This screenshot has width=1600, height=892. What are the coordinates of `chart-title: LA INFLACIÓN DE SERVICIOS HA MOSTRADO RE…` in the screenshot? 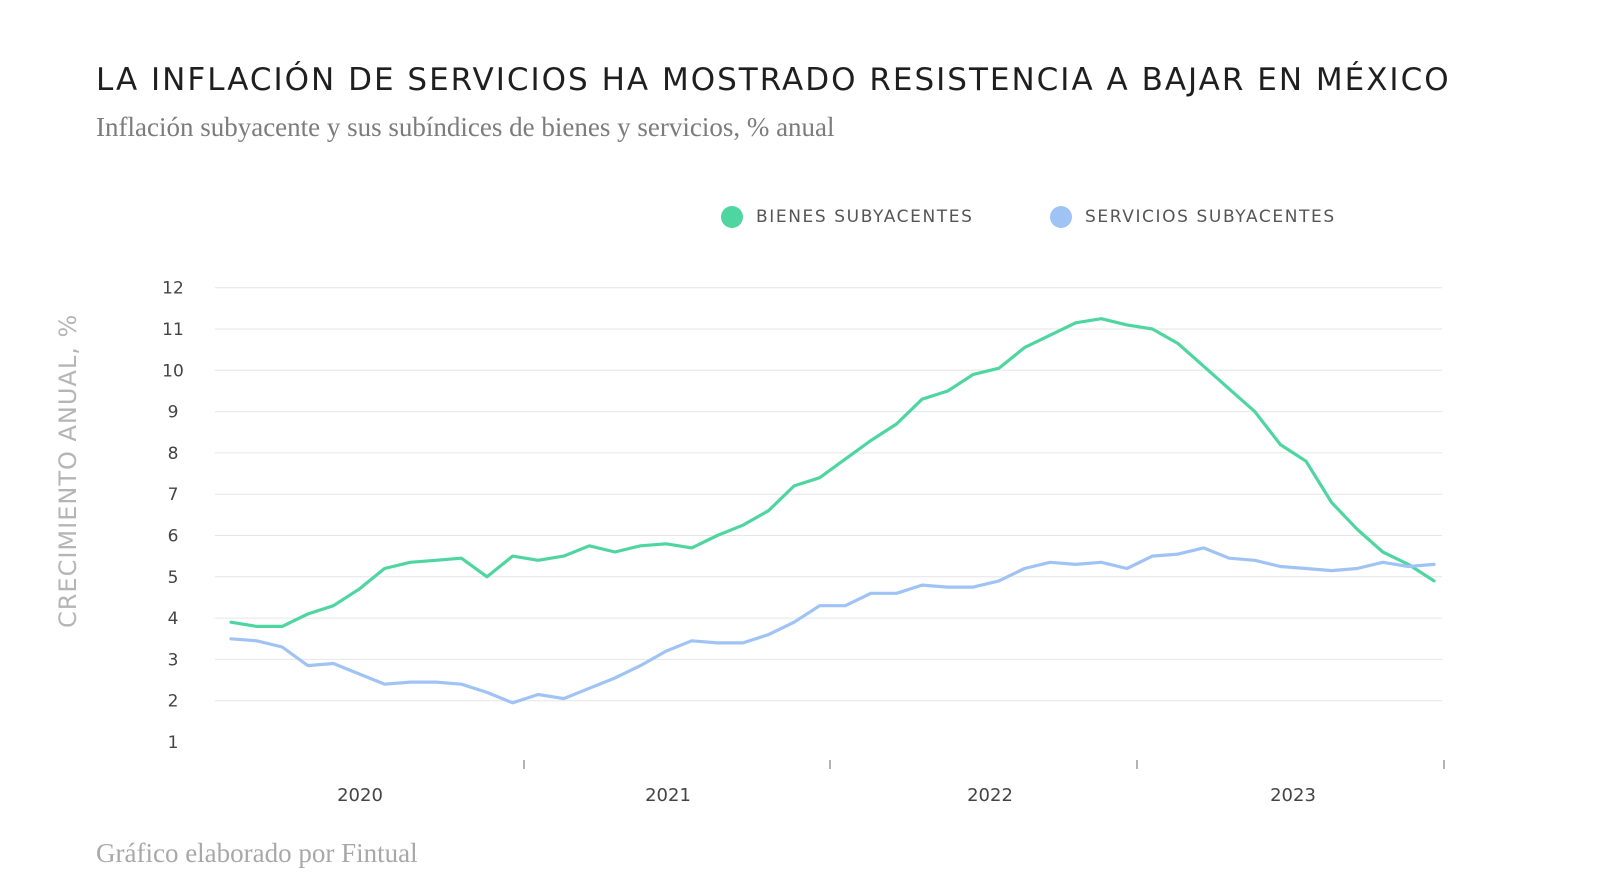 It's located at (773, 80).